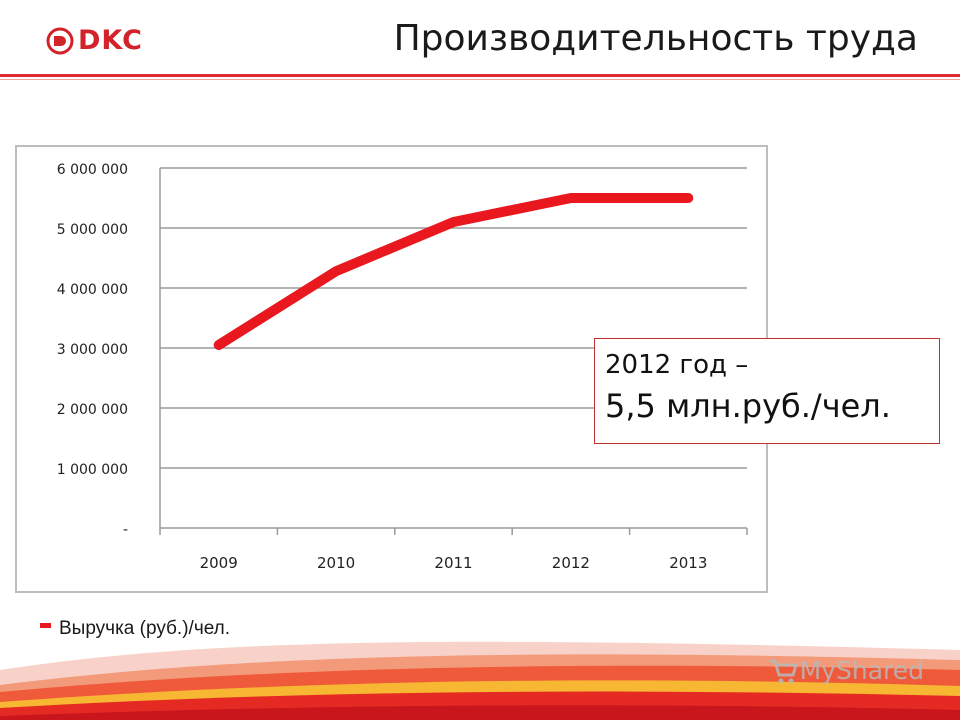 This screenshot has width=960, height=720. What do you see at coordinates (110, 40) in the screenshot?
I see `logo-text: DKC` at bounding box center [110, 40].